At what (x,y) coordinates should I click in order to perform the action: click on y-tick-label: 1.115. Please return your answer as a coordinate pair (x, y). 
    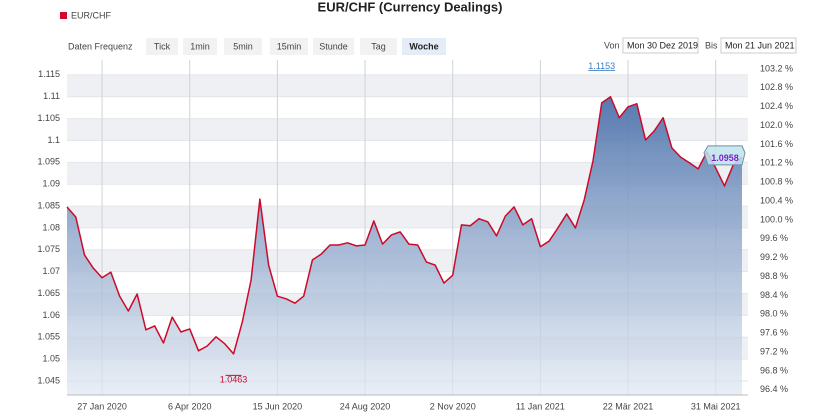
    Looking at the image, I should click on (49, 74).